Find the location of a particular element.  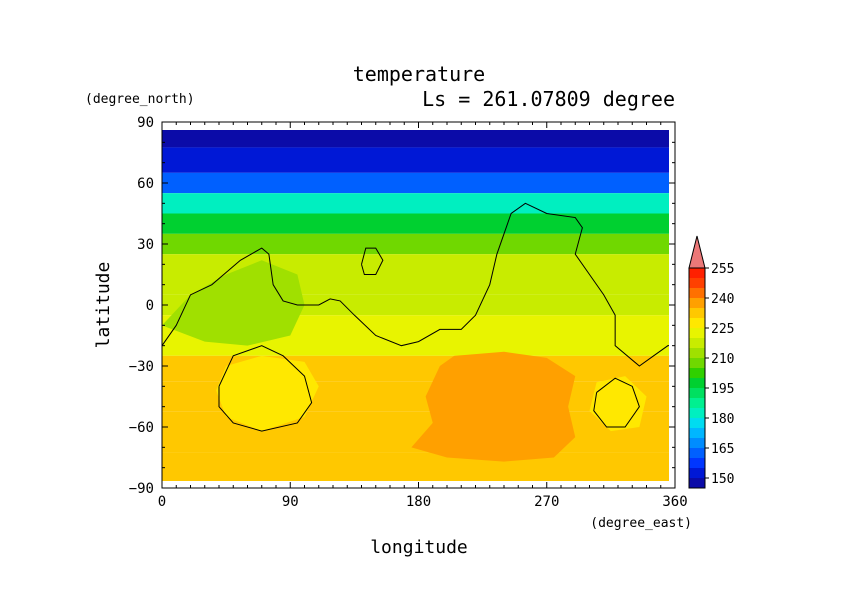

contour-argyre-basin is located at coordinates (616, 402).